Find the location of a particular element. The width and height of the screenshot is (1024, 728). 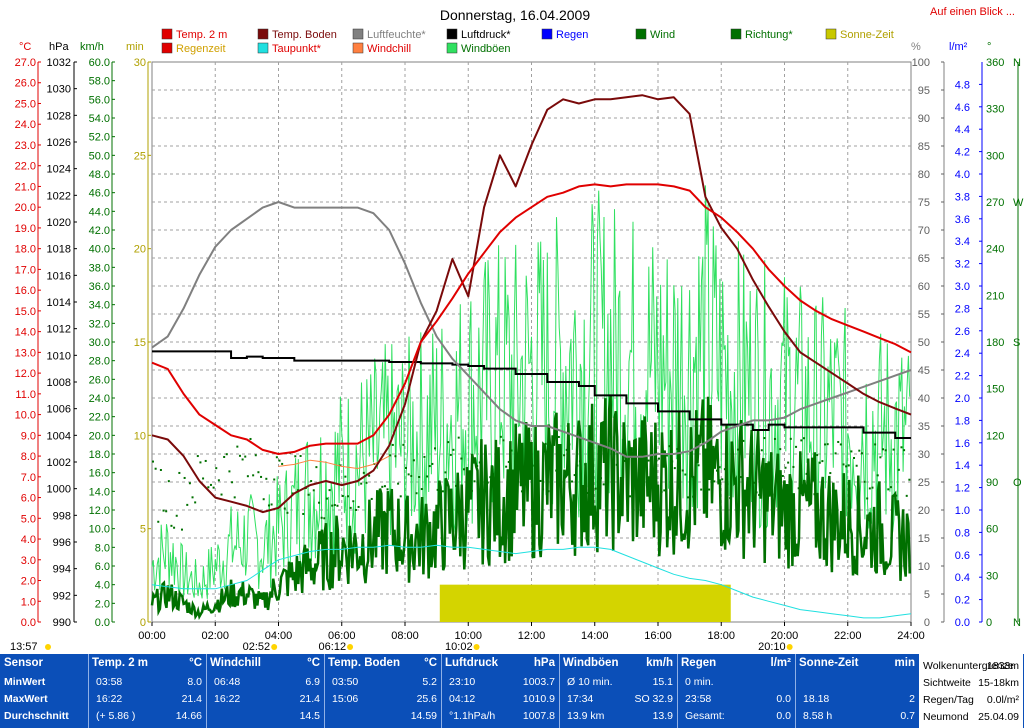

stats-cell-value: 14.59 is located at coordinates (423, 716).